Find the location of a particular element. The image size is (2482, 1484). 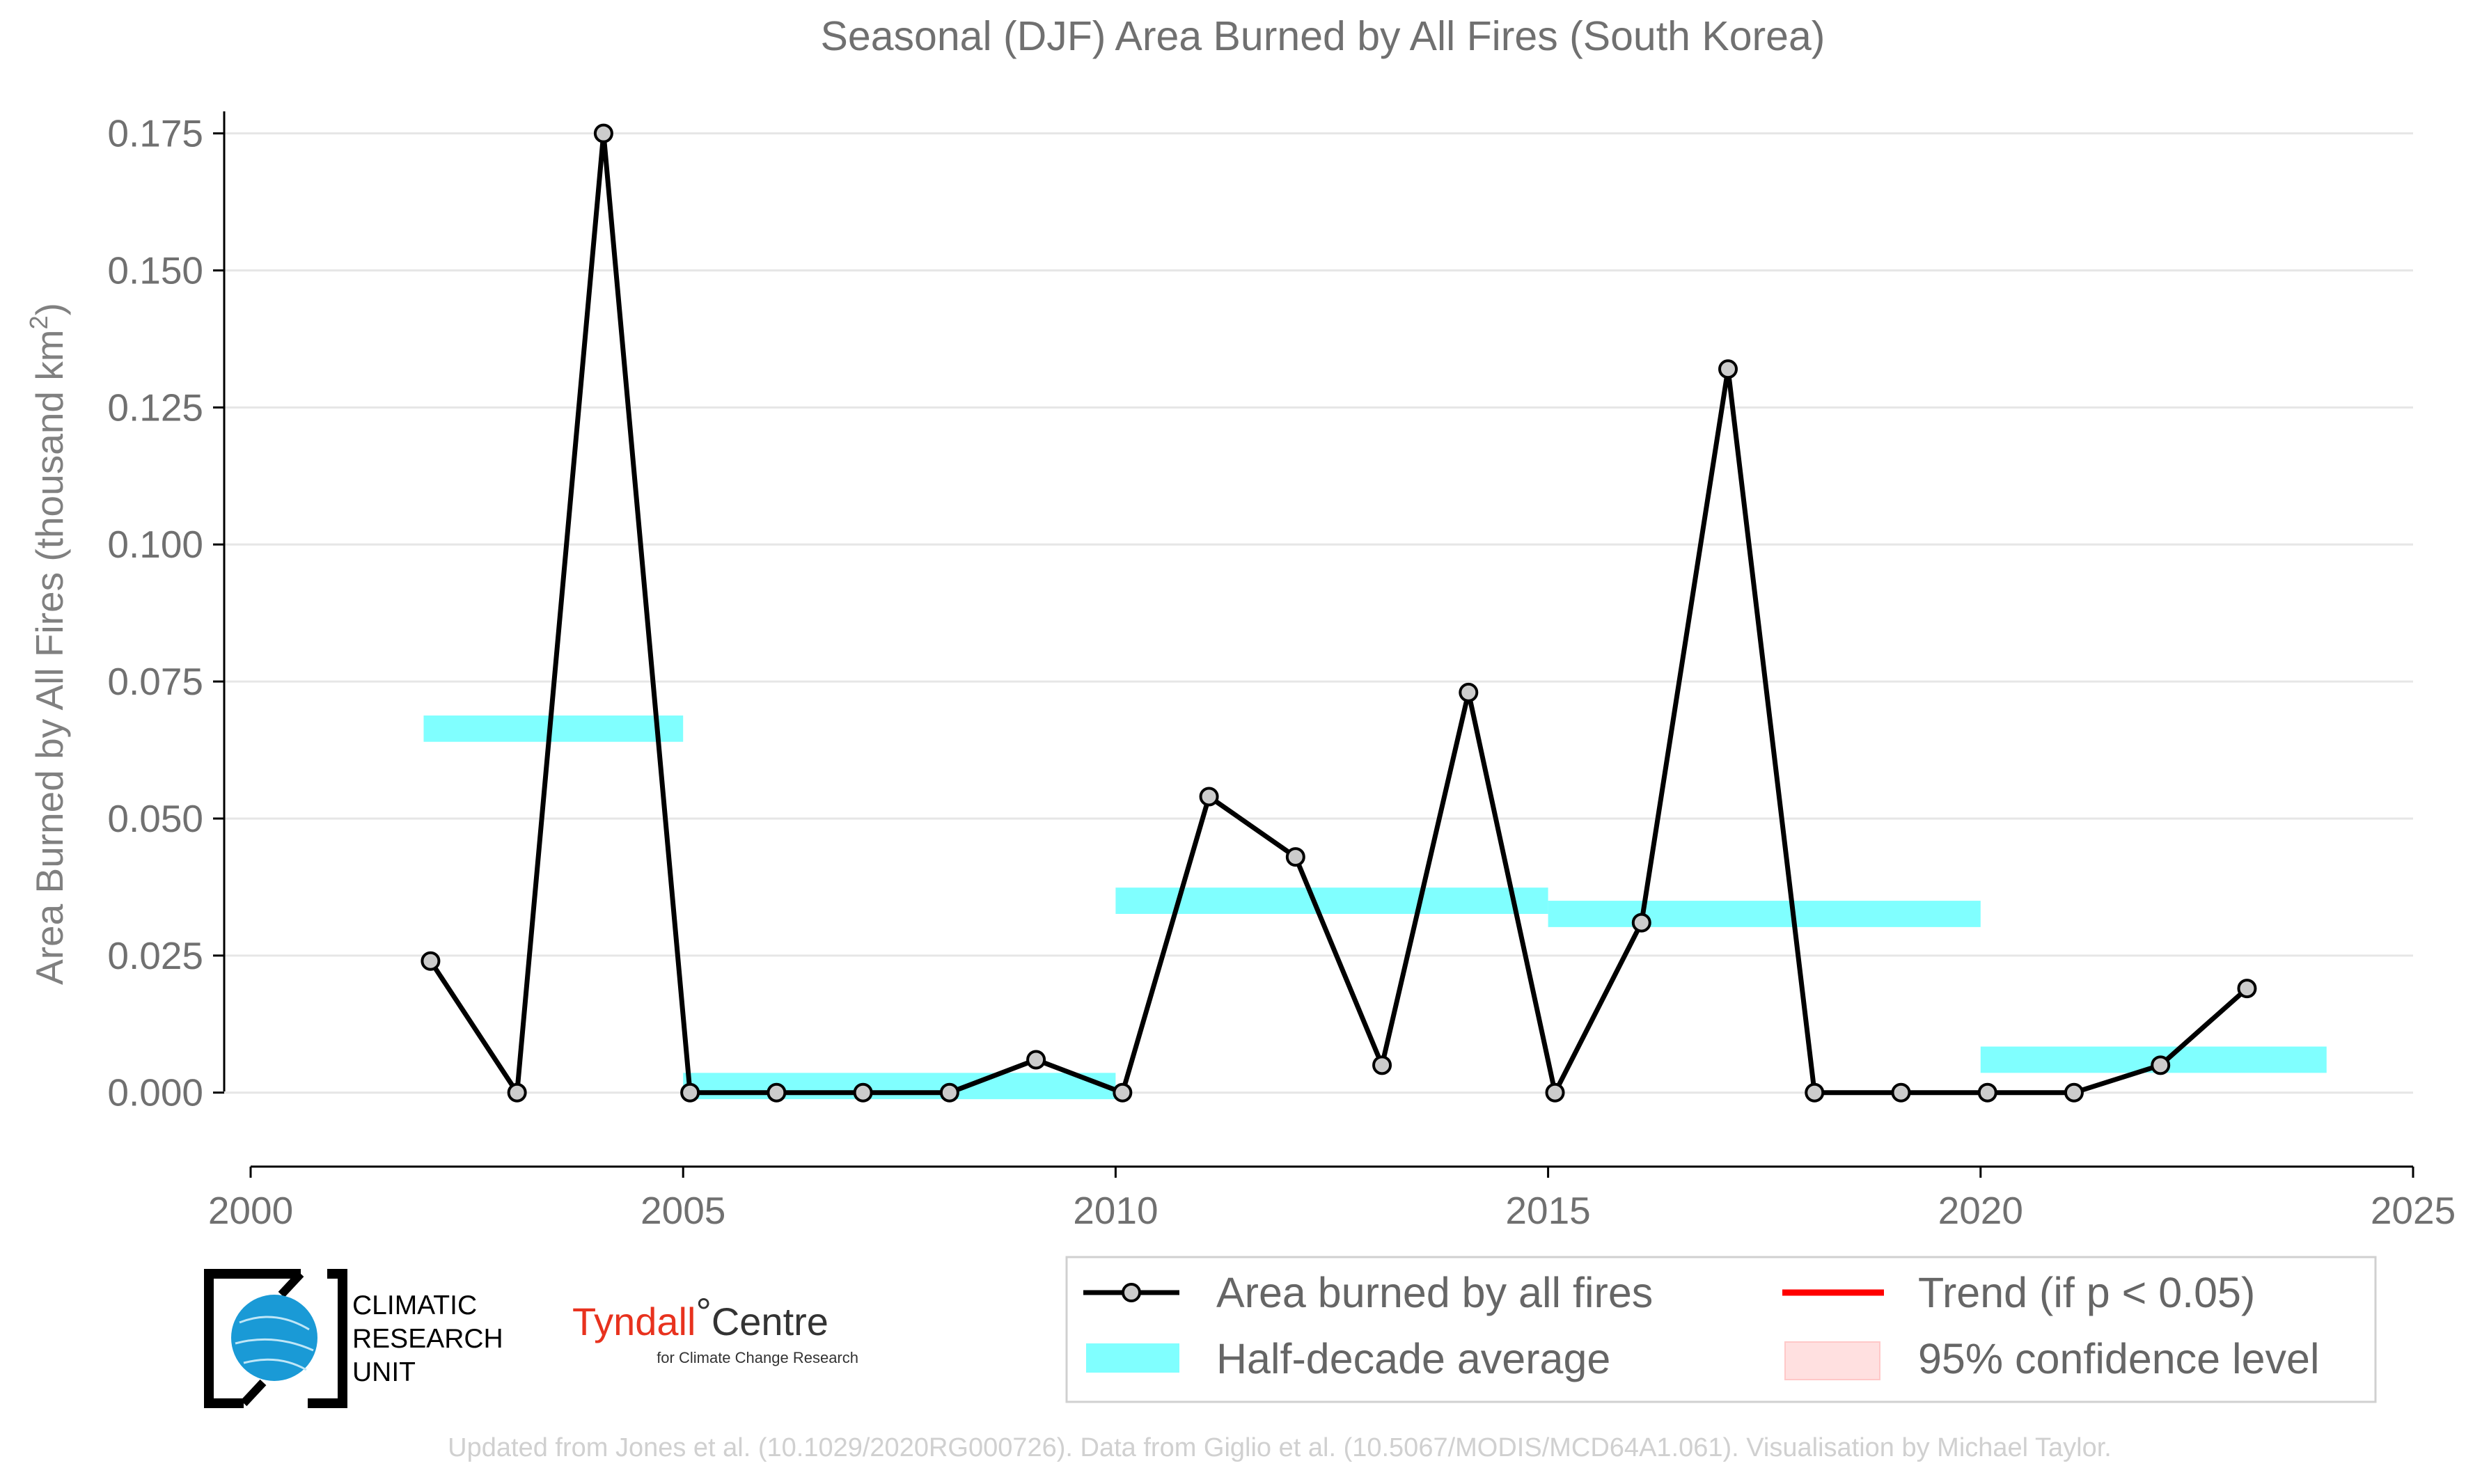

y-ticks: 0.000 0.025 0.050 0.075 0.100 0.125 0.150 0.175 is located at coordinates (165, 613).